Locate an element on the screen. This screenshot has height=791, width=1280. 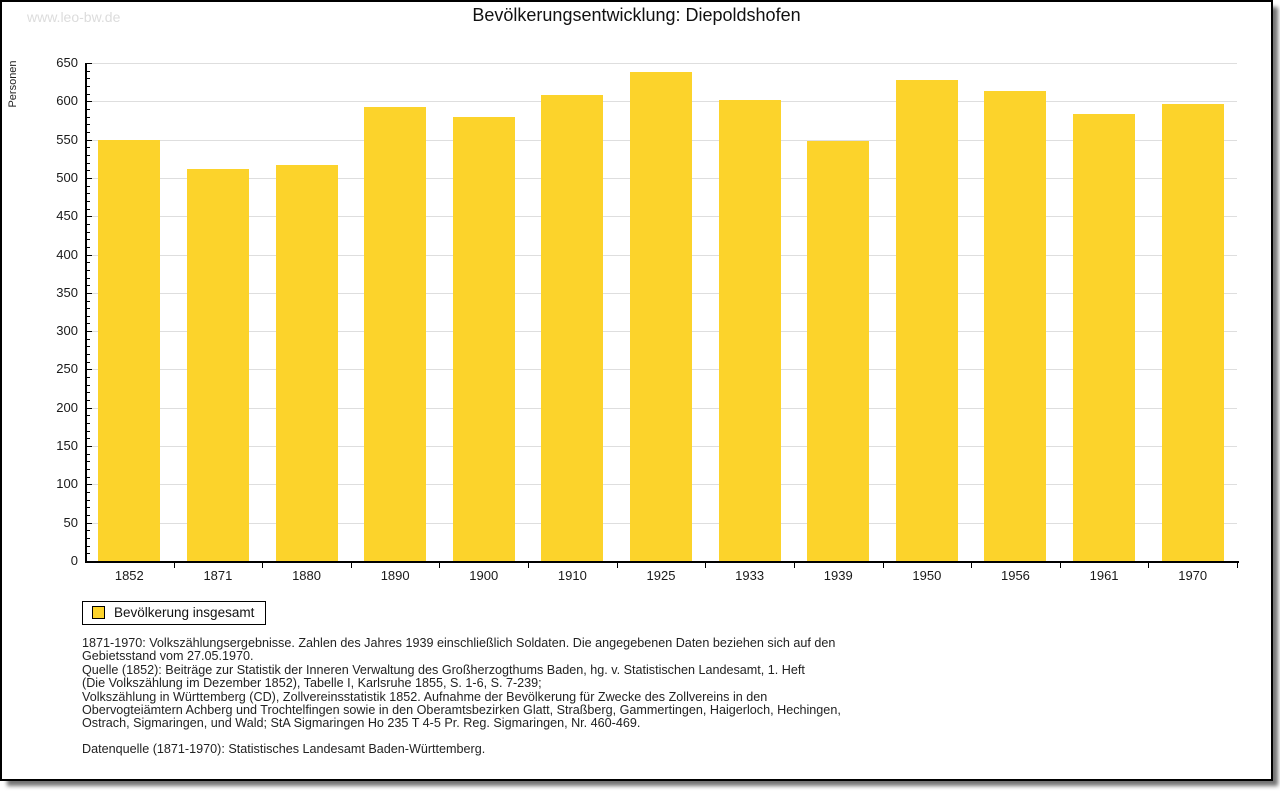
y-axis-line is located at coordinates (86, 313).